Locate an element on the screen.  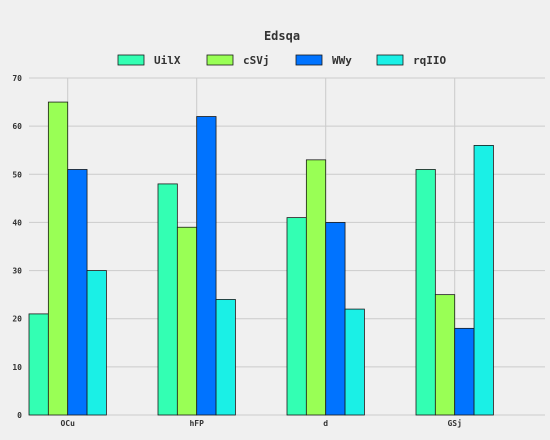
x-tick-label: hFP is located at coordinates (196, 423).